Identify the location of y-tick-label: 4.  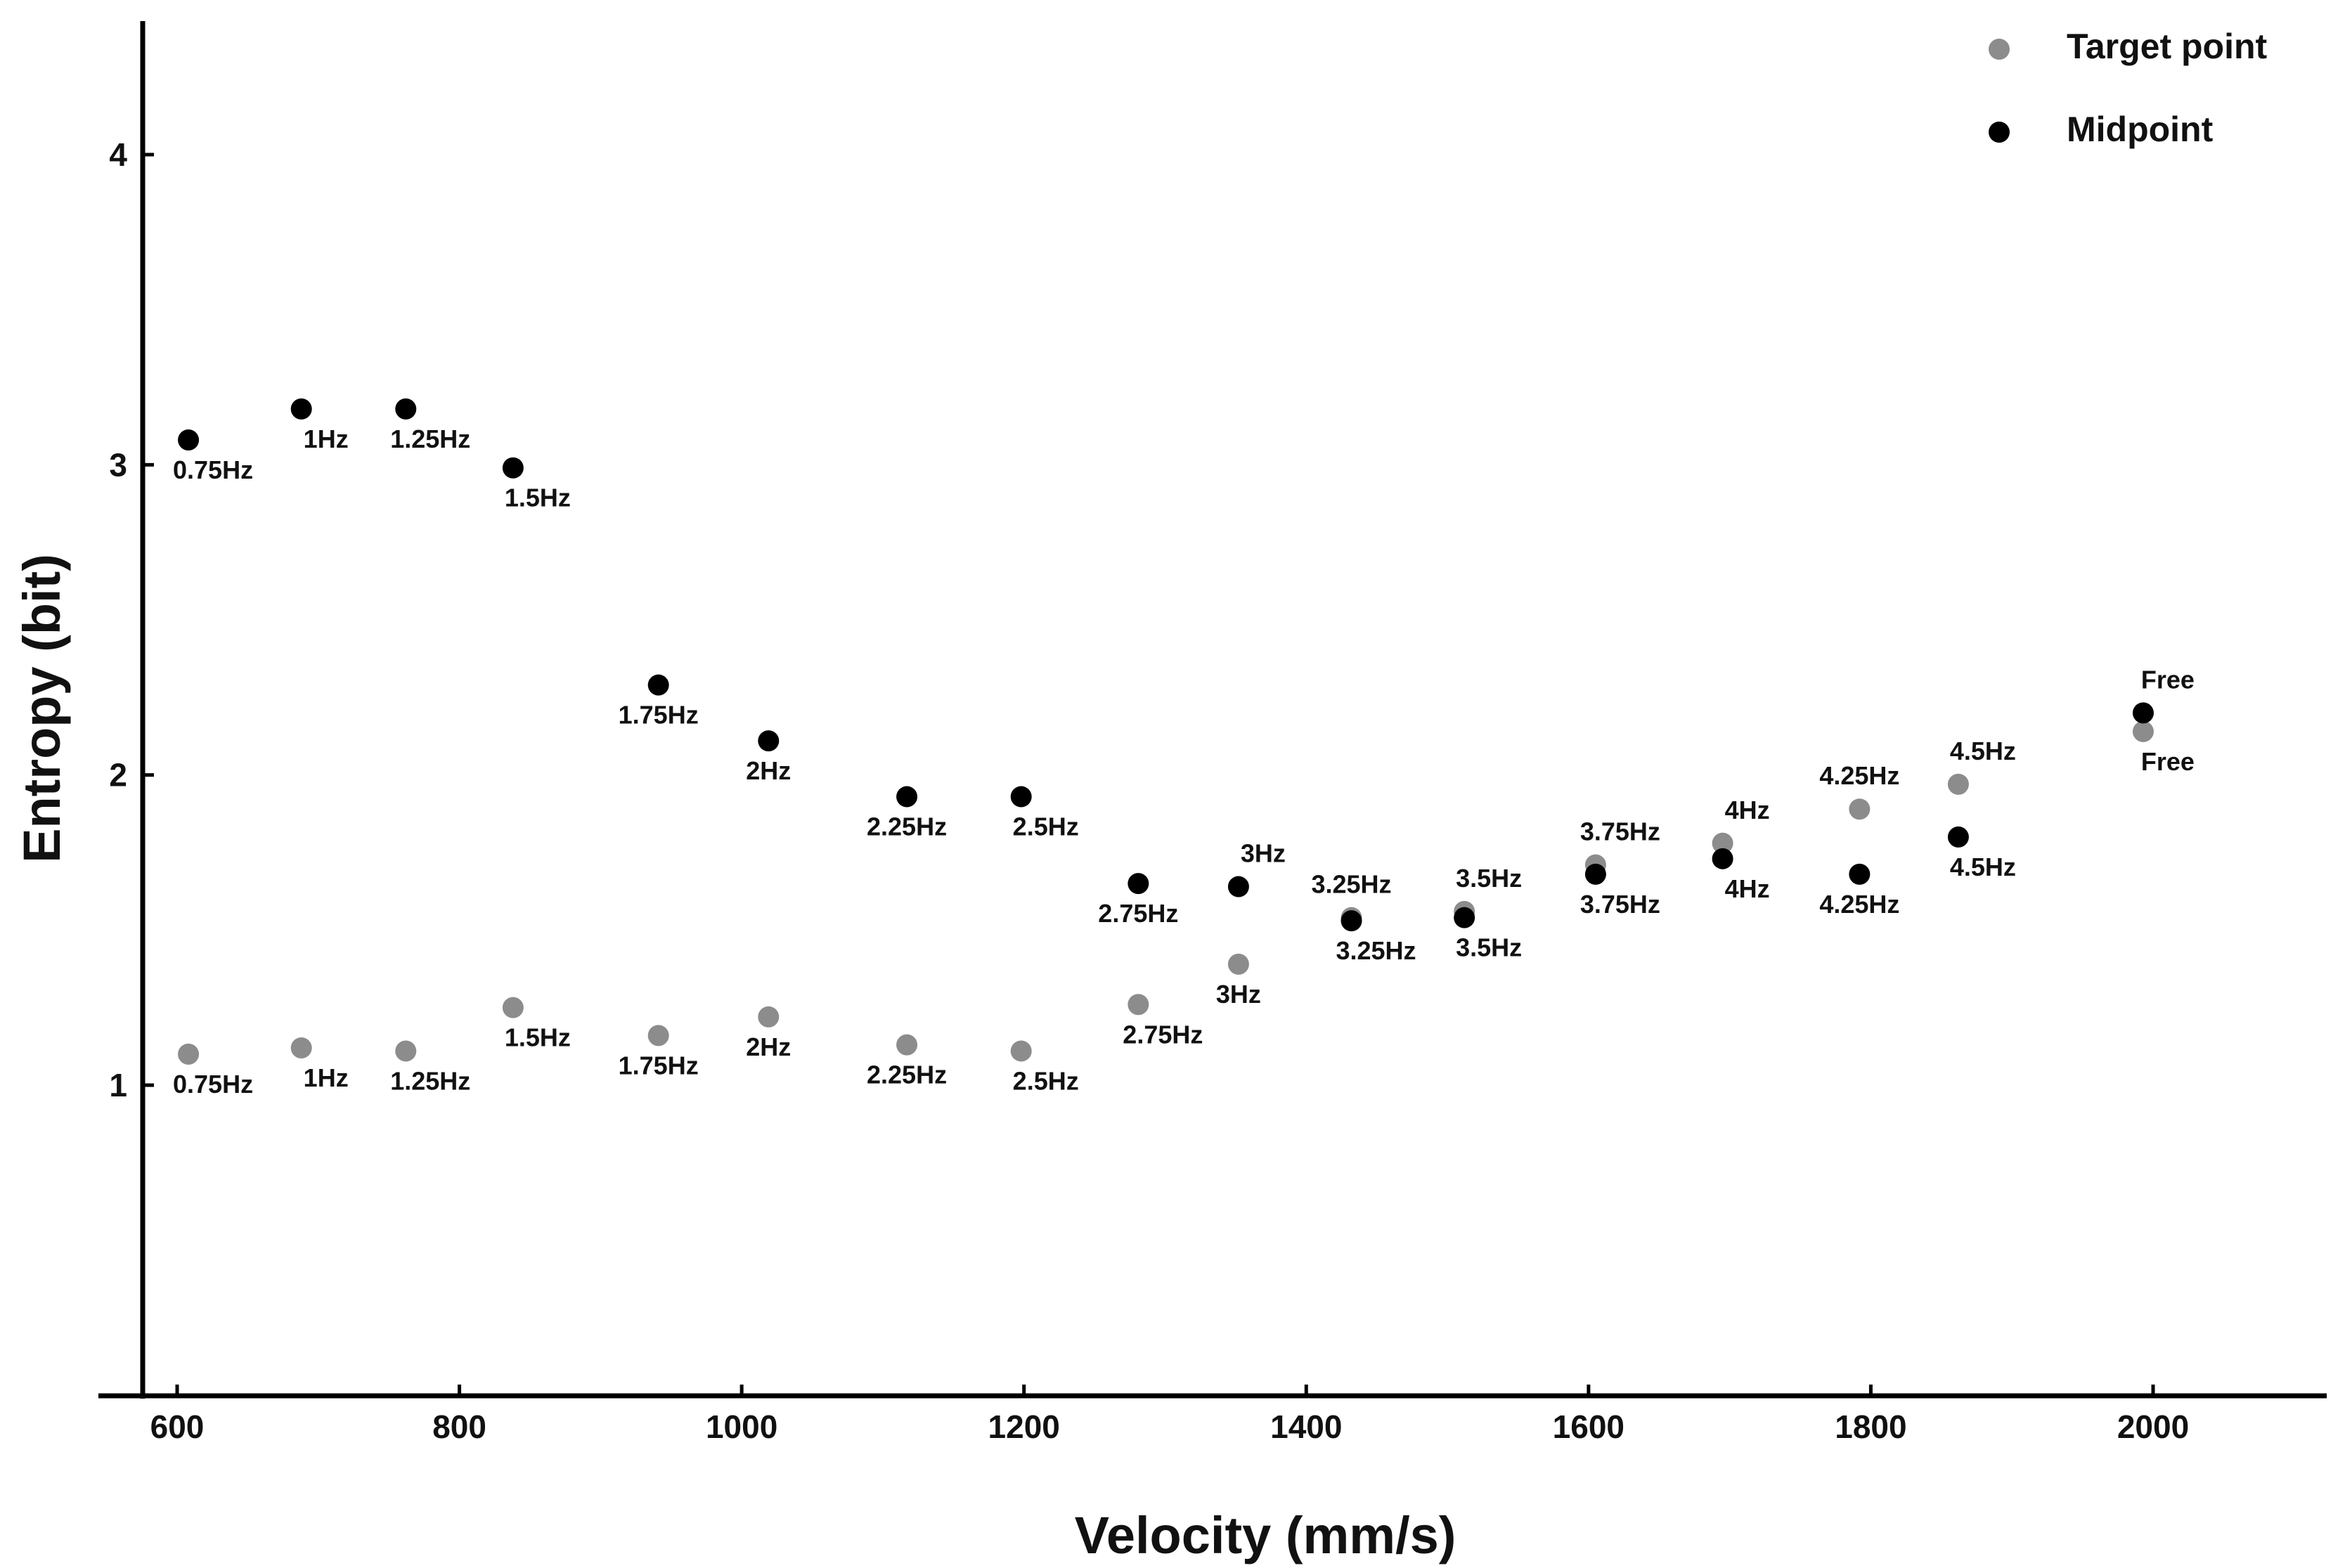
(118, 154).